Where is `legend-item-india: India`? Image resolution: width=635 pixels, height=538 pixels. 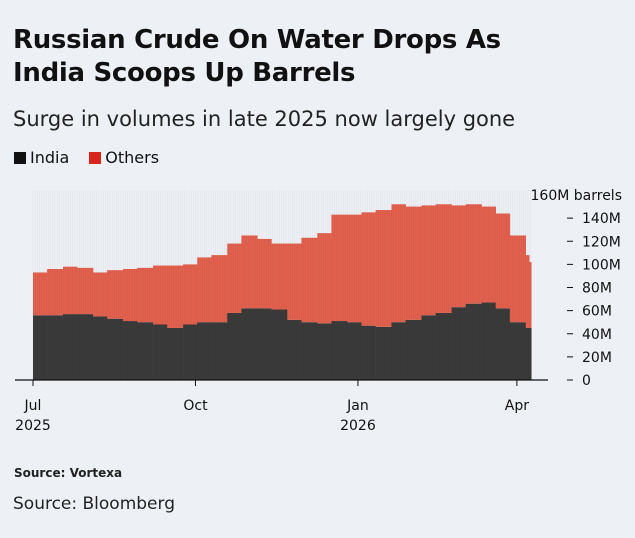
legend-item-india: India is located at coordinates (41, 157).